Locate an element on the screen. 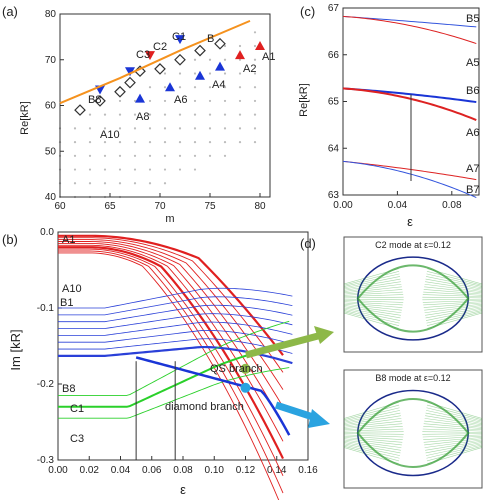  panel-b-xlabel: ε is located at coordinates (183, 489).